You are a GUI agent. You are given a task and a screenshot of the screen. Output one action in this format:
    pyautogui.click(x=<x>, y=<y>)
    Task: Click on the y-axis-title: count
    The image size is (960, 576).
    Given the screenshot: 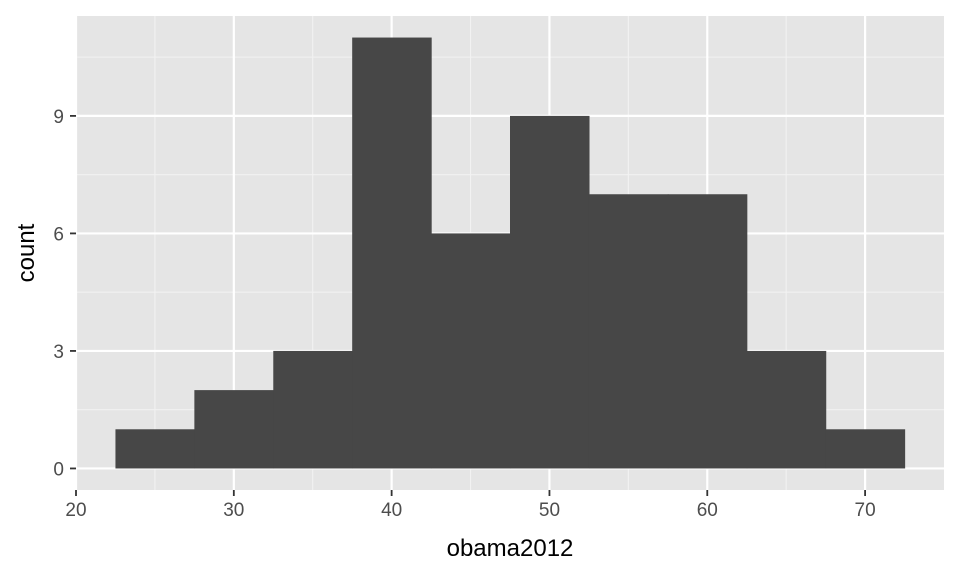 What is the action you would take?
    pyautogui.click(x=26, y=252)
    